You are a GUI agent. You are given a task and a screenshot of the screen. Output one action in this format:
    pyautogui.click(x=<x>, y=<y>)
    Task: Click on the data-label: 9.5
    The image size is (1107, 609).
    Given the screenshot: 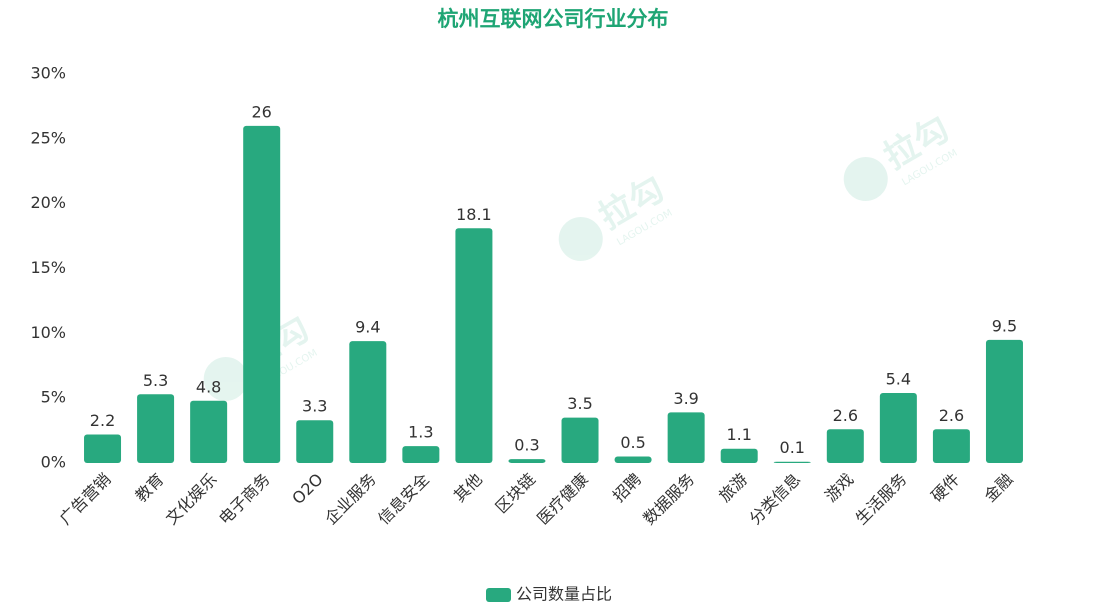 What is the action you would take?
    pyautogui.click(x=1004, y=325)
    